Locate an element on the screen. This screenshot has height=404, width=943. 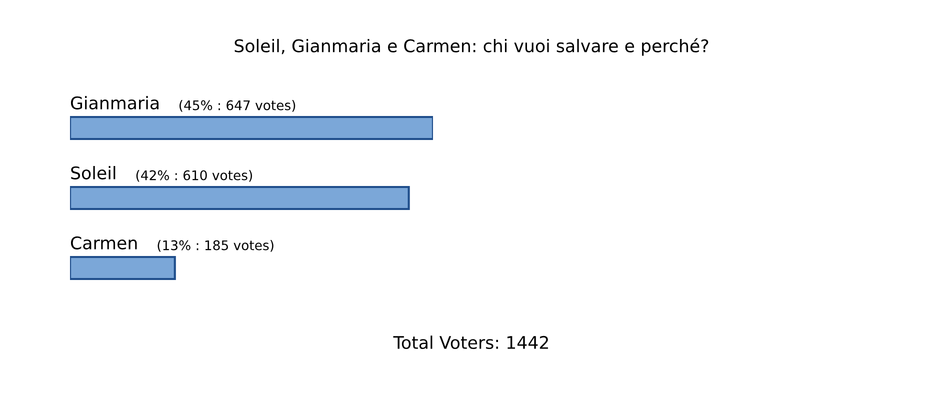
data-label: (42% : 610 votes) is located at coordinates (194, 176).